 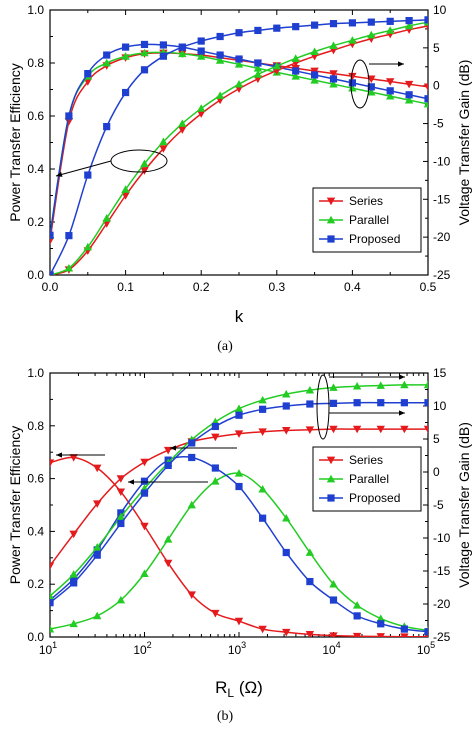 I want to click on y-axis-label: Power Transfer Efficiency, so click(x=15, y=505).